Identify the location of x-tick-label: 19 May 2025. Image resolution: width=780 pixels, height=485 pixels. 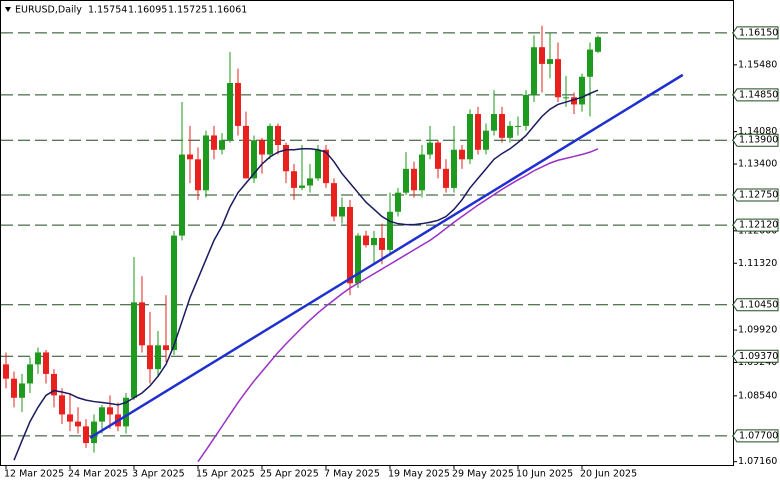
(419, 474).